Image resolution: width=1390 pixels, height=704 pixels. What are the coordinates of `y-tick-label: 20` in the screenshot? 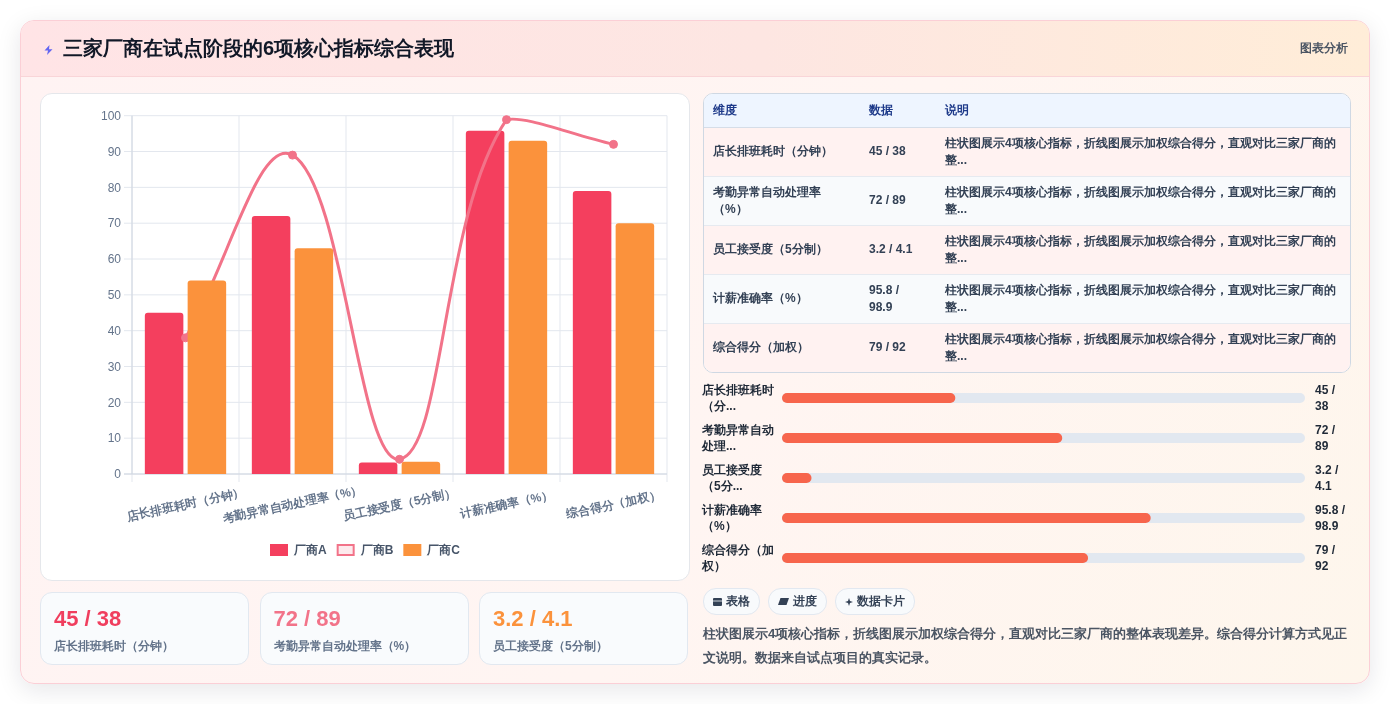 It's located at (114, 402).